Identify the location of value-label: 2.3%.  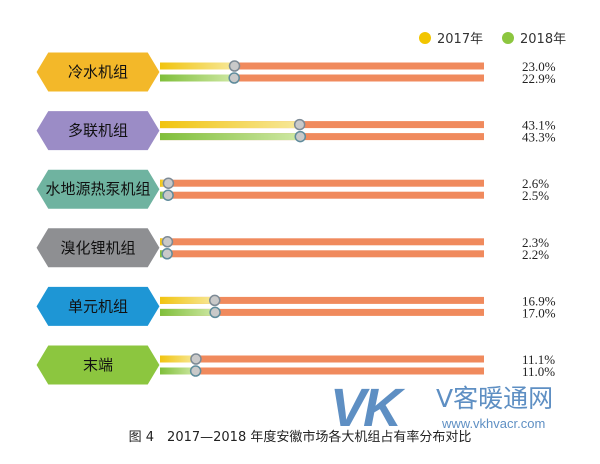
(535, 242).